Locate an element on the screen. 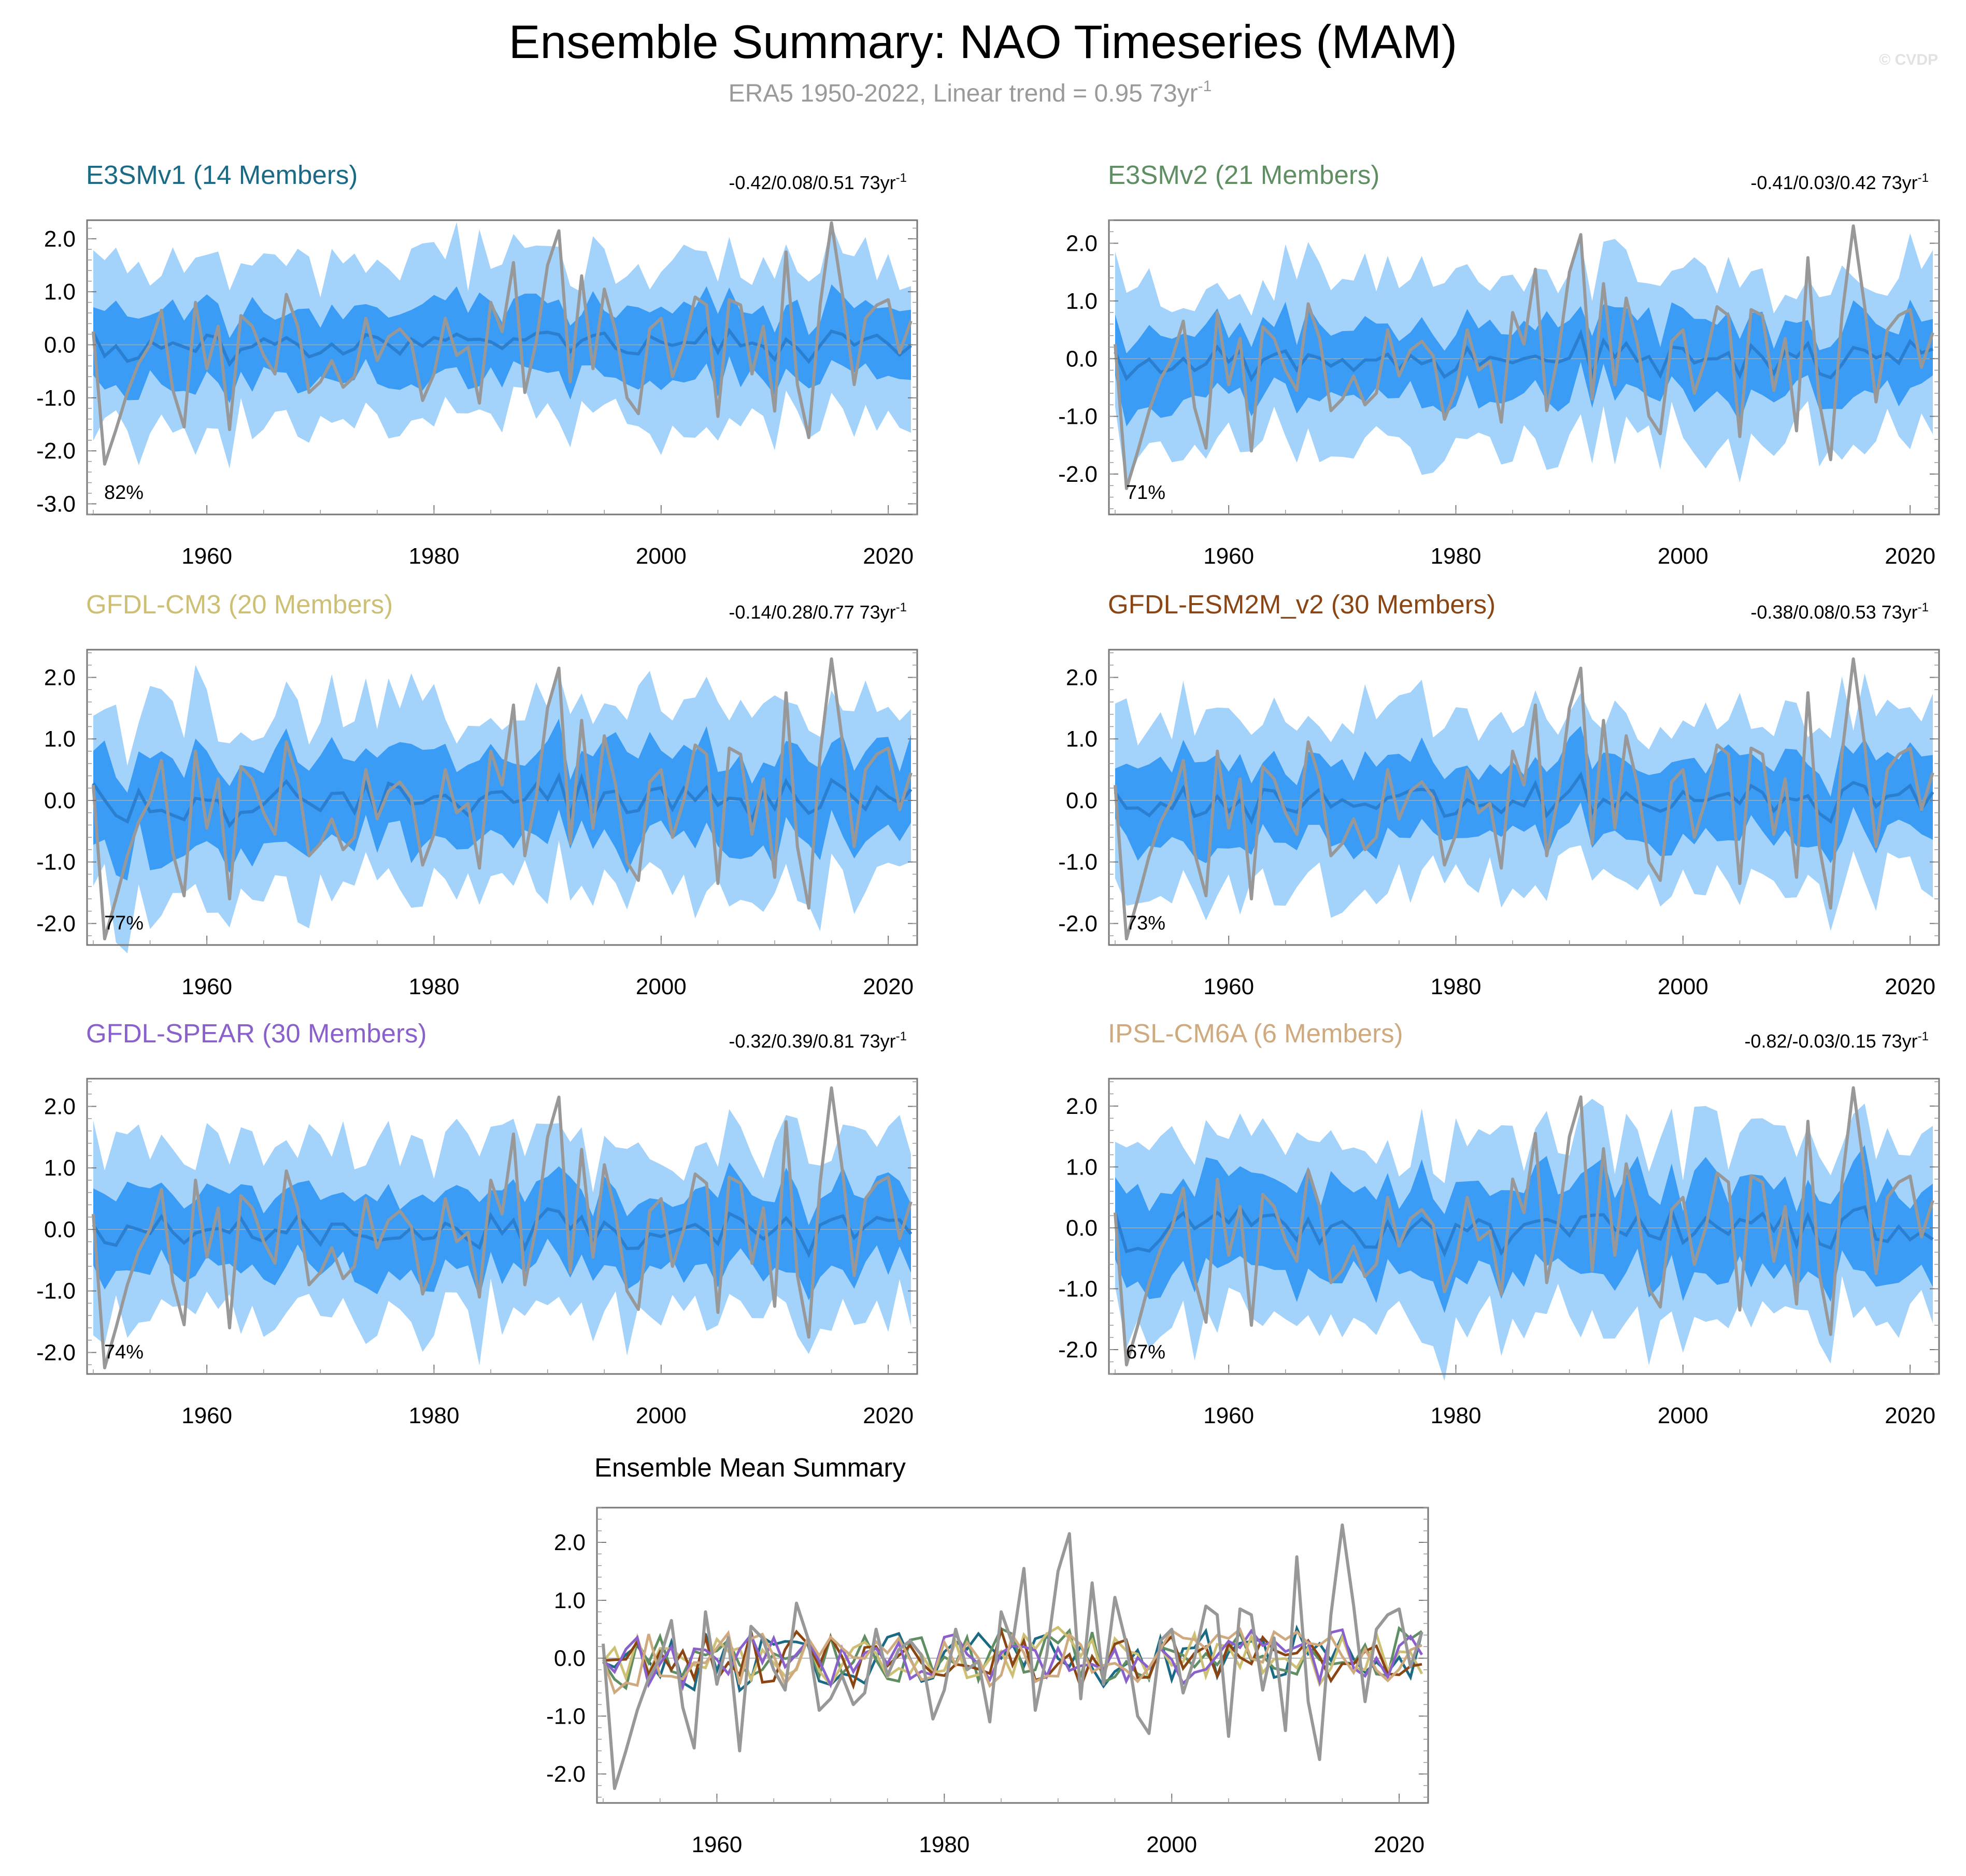  panel-title: GFDL-ESM2M_v2 (30 Members) is located at coordinates (1301, 604).